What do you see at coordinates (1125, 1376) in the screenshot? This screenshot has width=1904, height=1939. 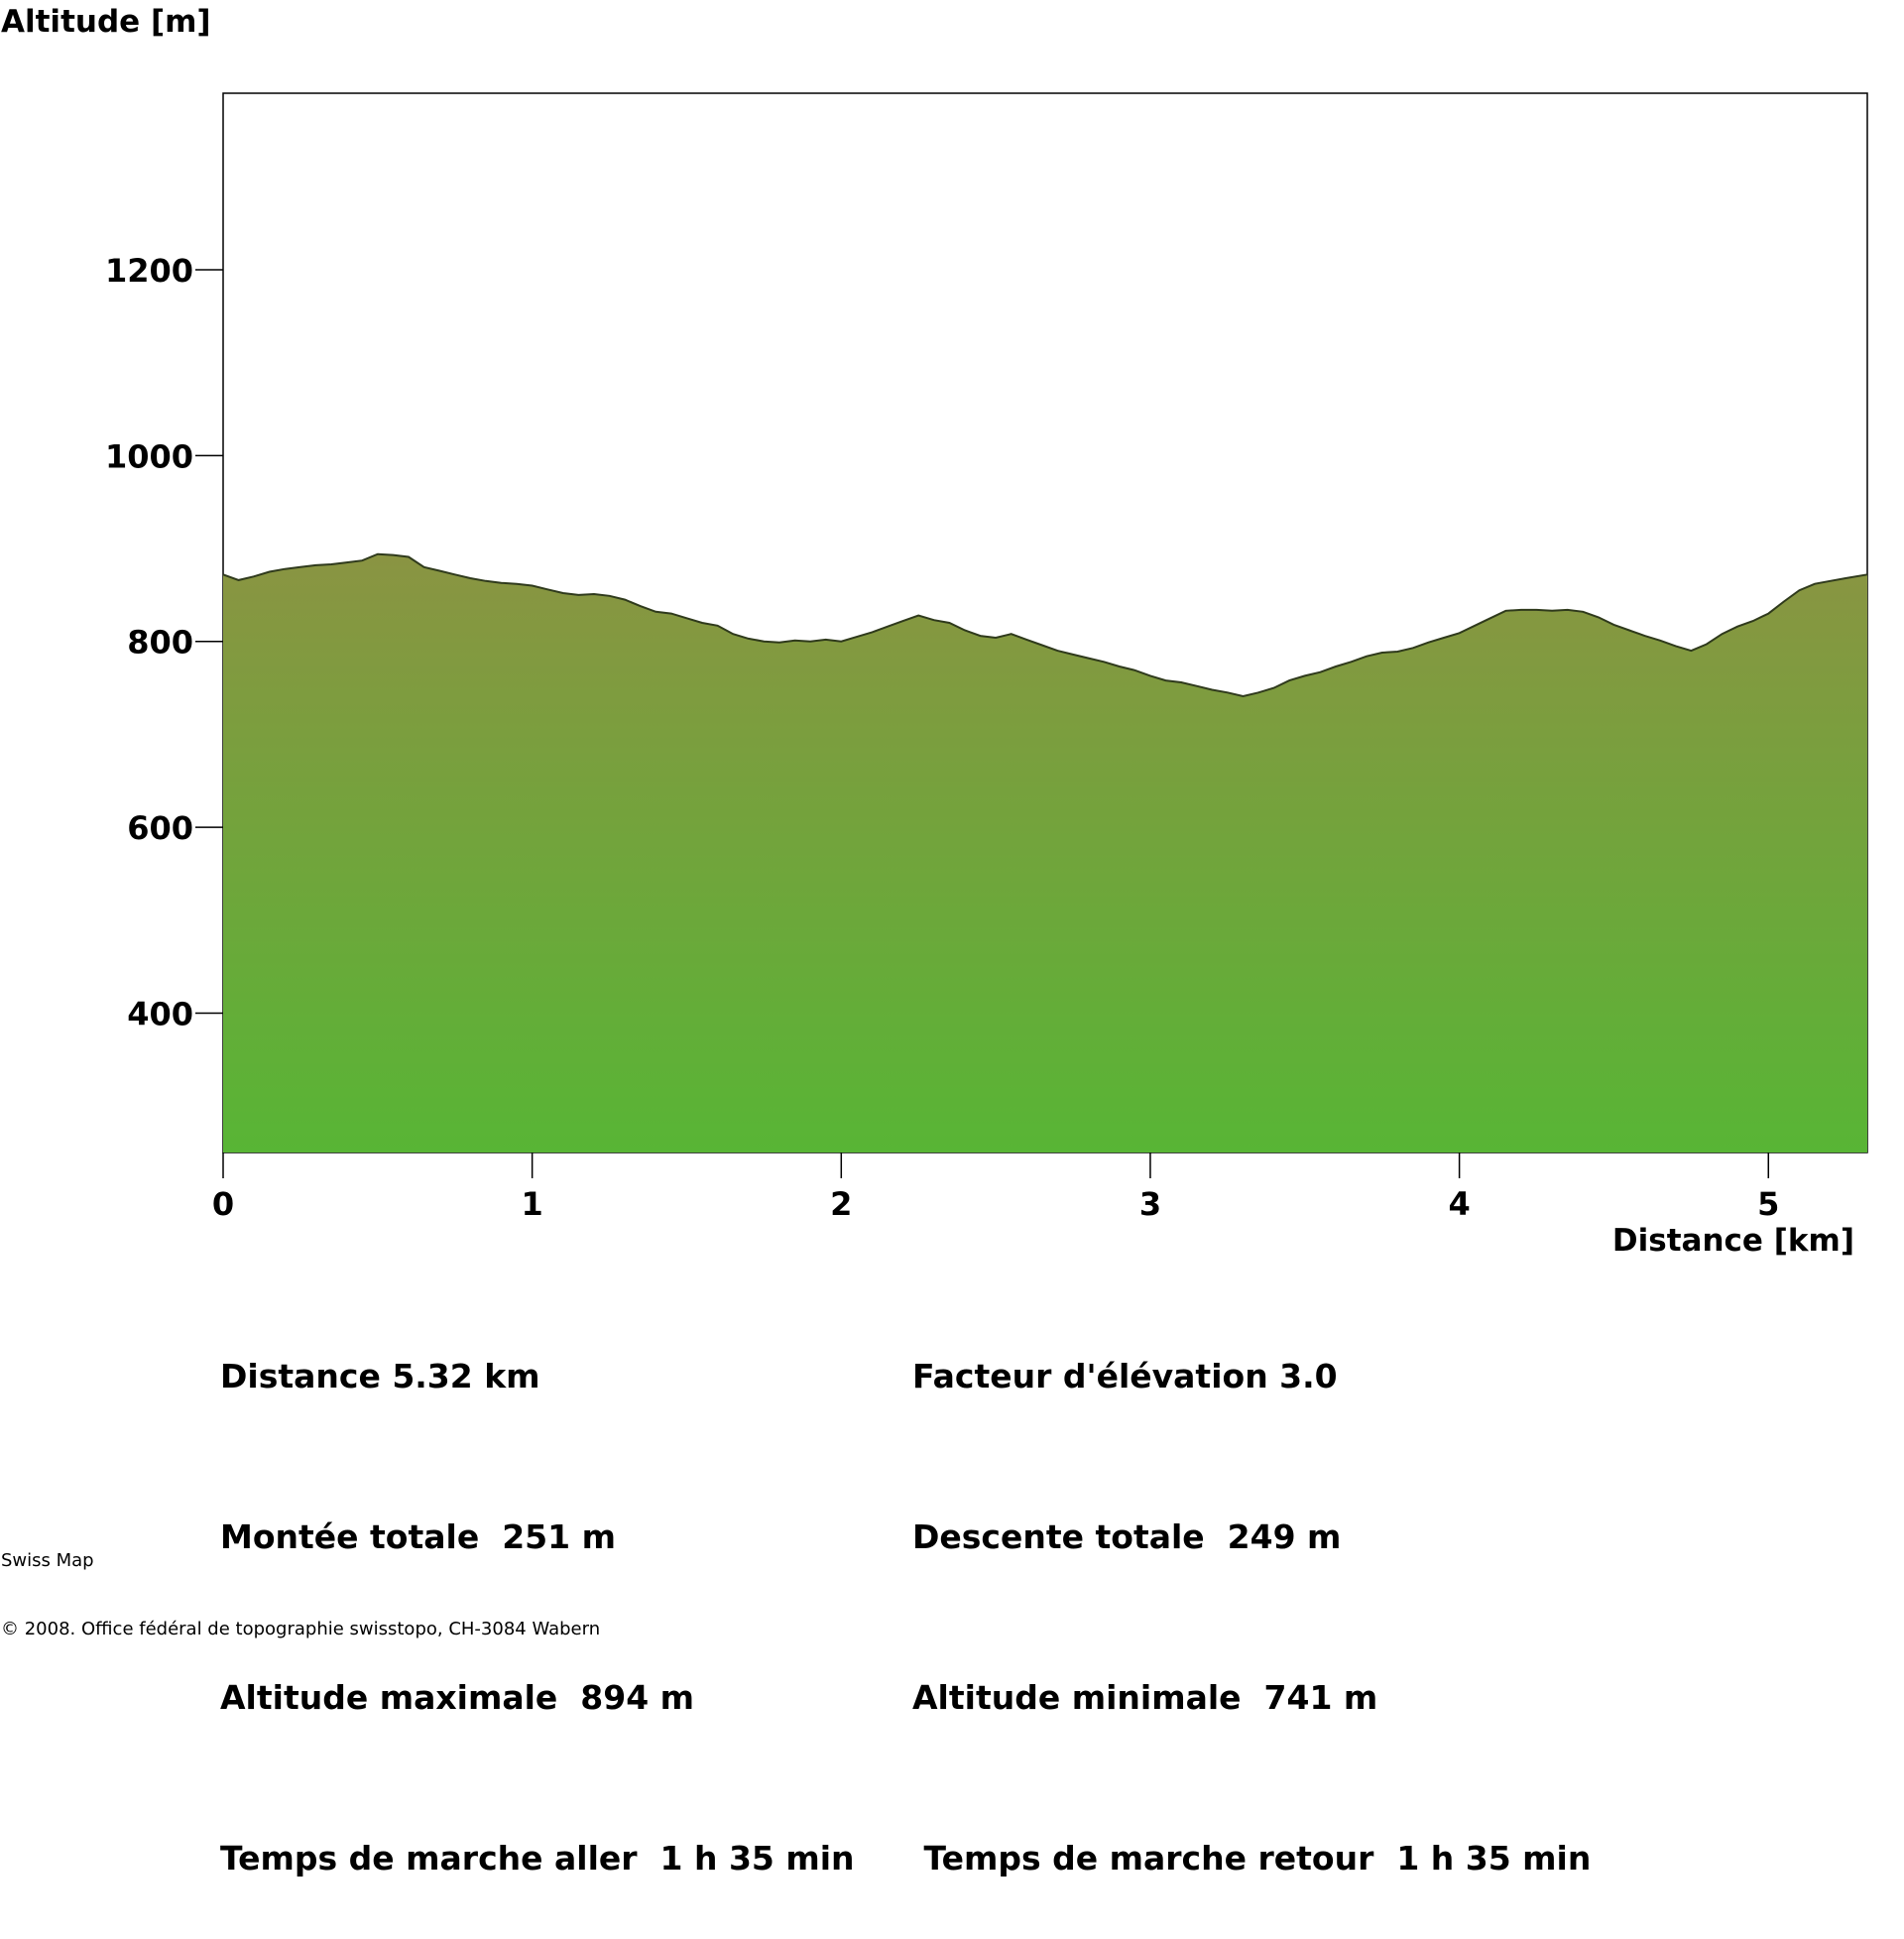 I see `stat-elevation-factor: Facteur d'élévation 3.0` at bounding box center [1125, 1376].